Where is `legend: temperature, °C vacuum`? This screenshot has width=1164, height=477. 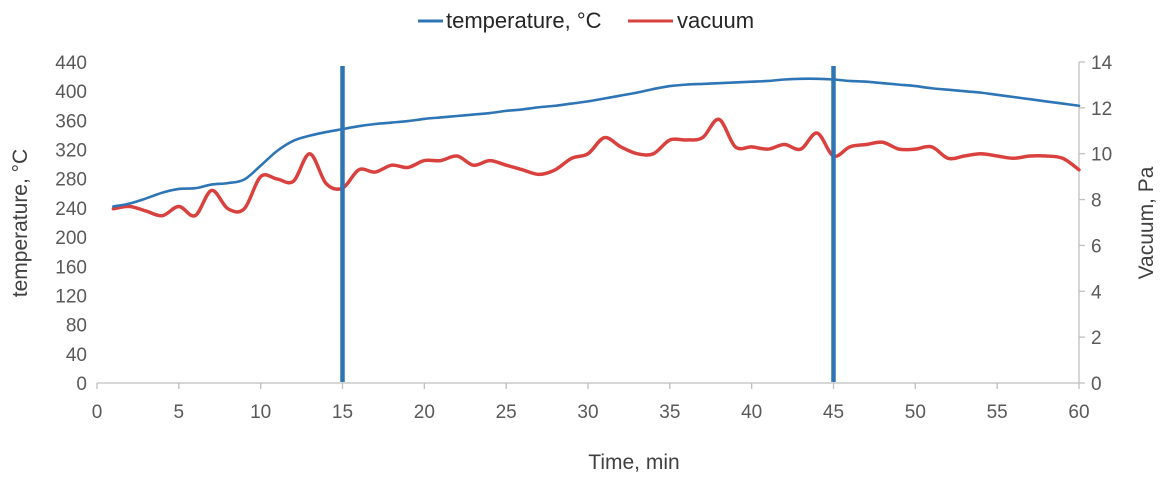 legend: temperature, °C vacuum is located at coordinates (586, 20).